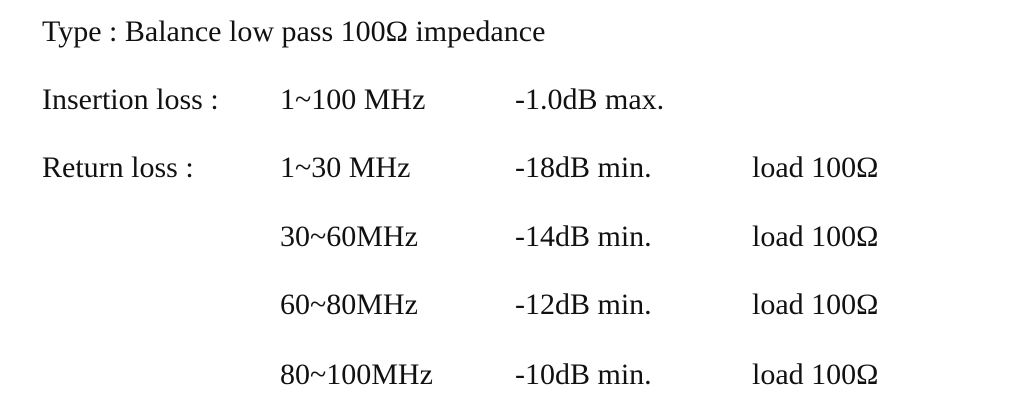 The image size is (1035, 412). Describe the element at coordinates (583, 167) in the screenshot. I see `return-loss-value: -18dB min.` at that location.